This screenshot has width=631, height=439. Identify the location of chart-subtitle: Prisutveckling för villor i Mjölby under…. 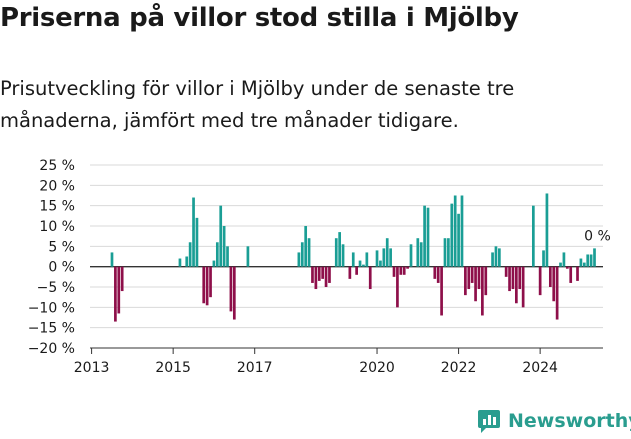
(257, 104).